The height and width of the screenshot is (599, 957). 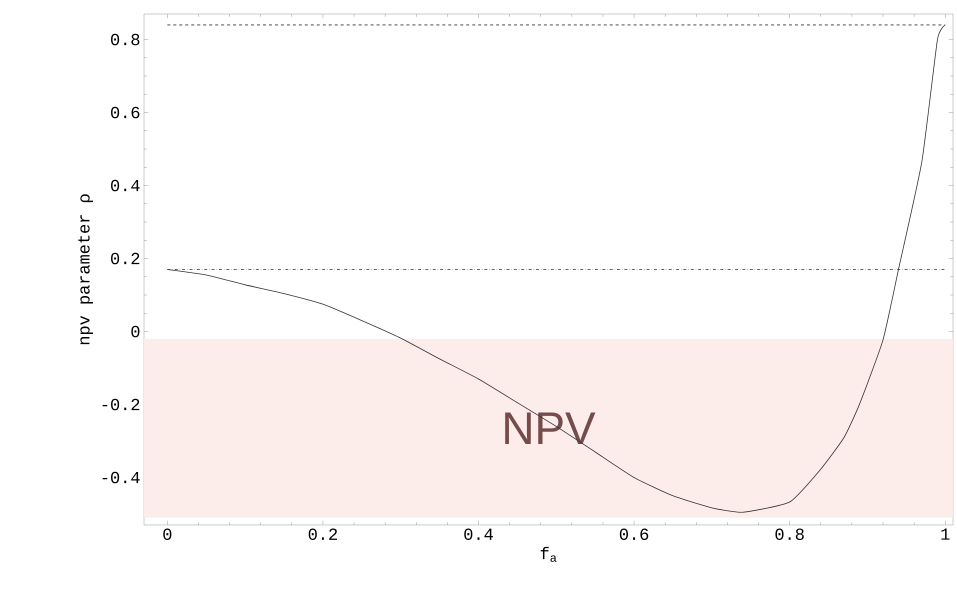 I want to click on y-tick-label: 0.6, so click(x=125, y=112).